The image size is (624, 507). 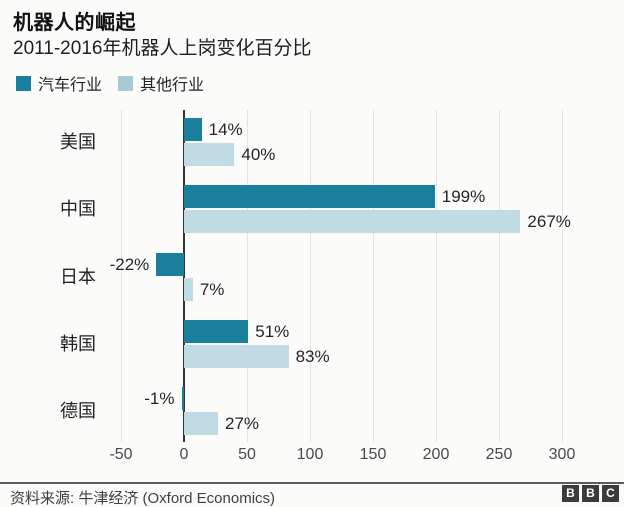 I want to click on x-axis-tick-label: 0, so click(x=184, y=454).